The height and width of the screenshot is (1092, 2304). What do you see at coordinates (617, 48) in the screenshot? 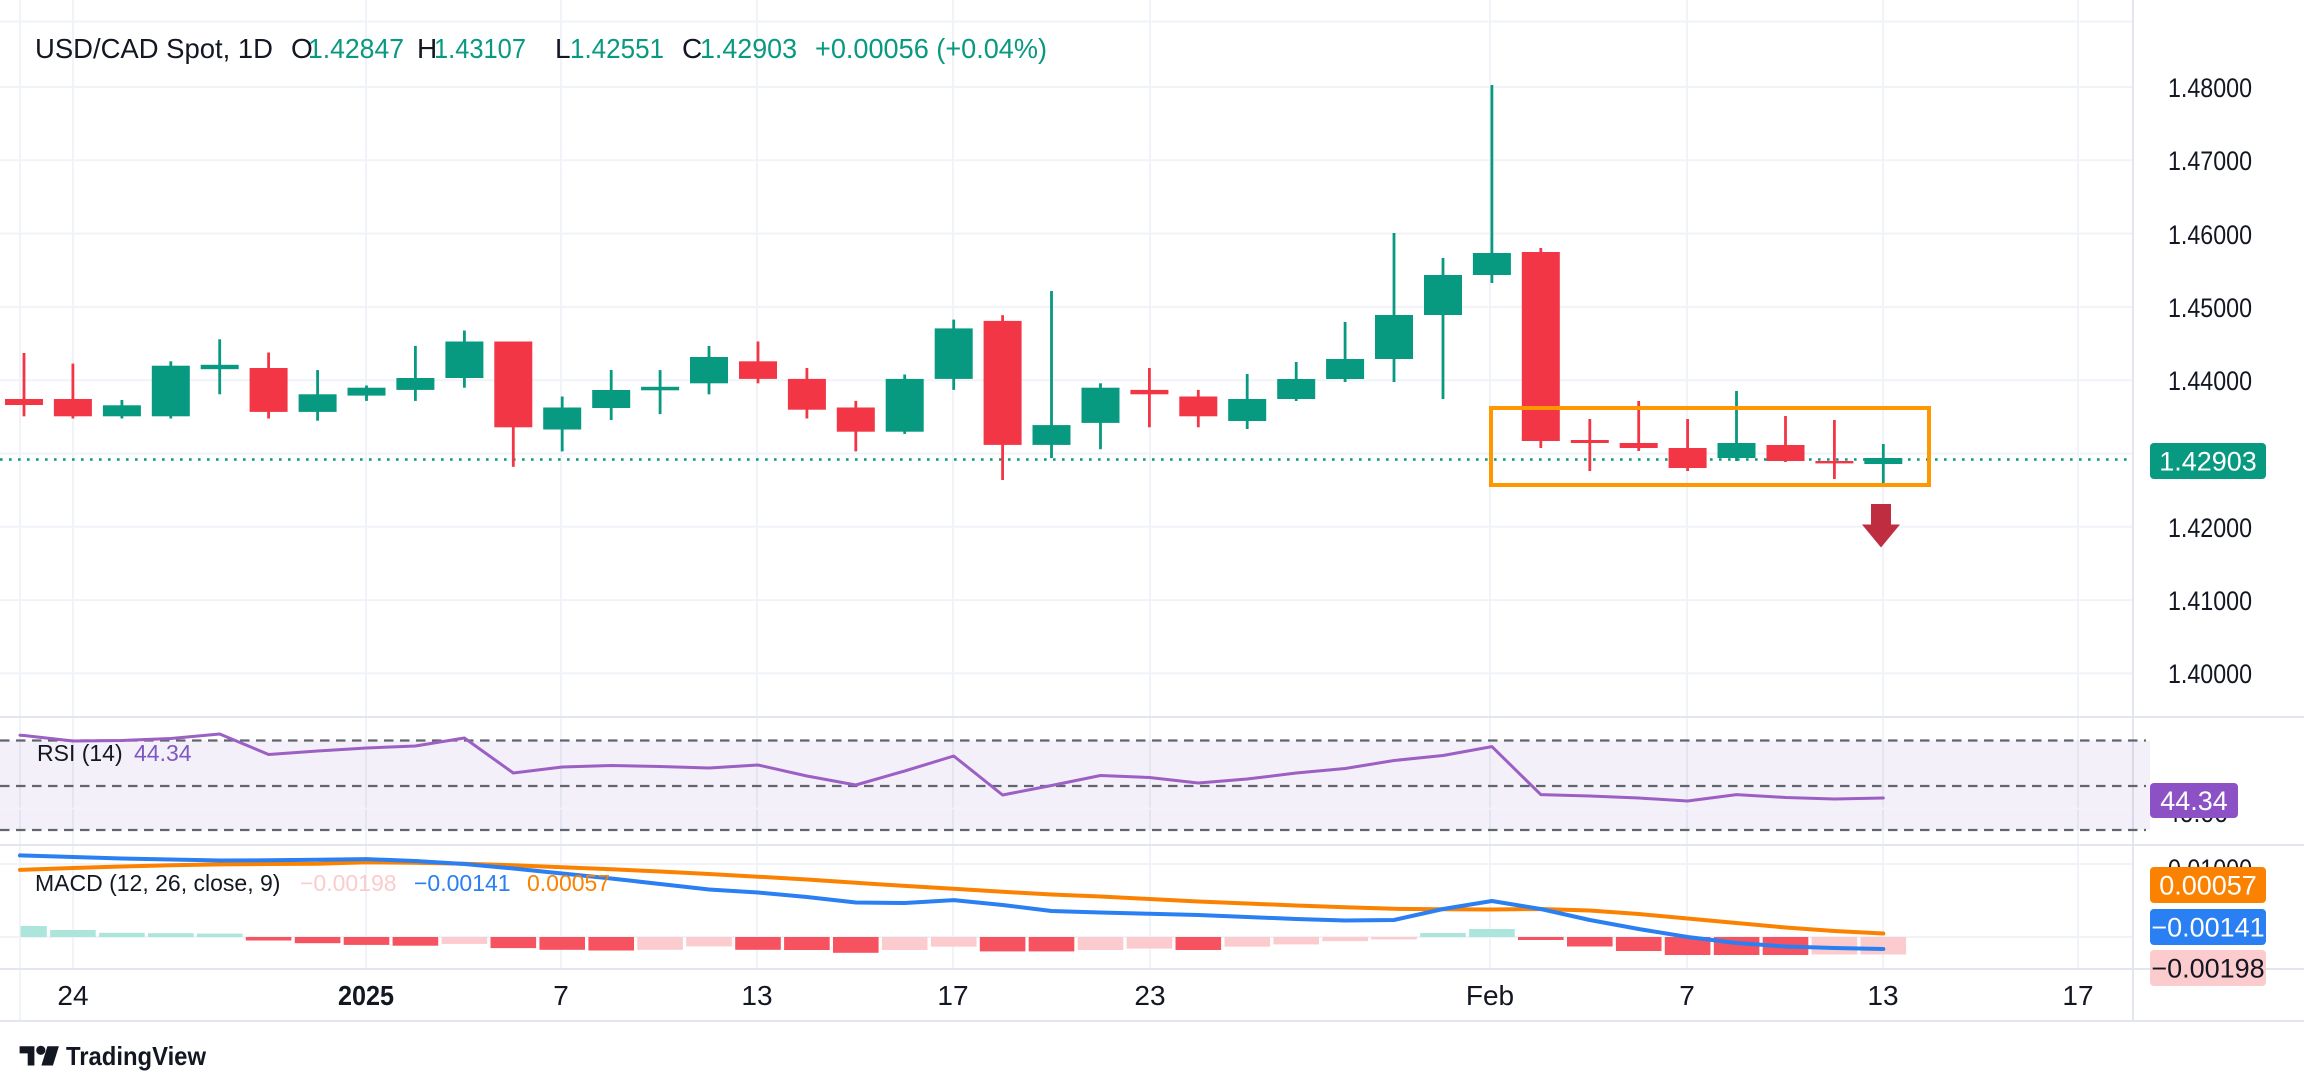
I see `svg-text: 1.42551` at bounding box center [617, 48].